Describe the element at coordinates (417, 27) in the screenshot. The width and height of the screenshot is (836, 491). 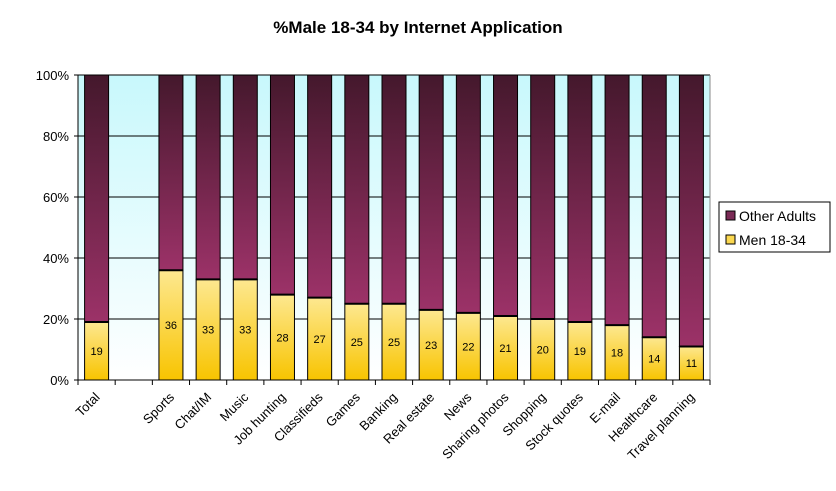
I see `chart-title: %Male 18-34 by Internet Application` at that location.